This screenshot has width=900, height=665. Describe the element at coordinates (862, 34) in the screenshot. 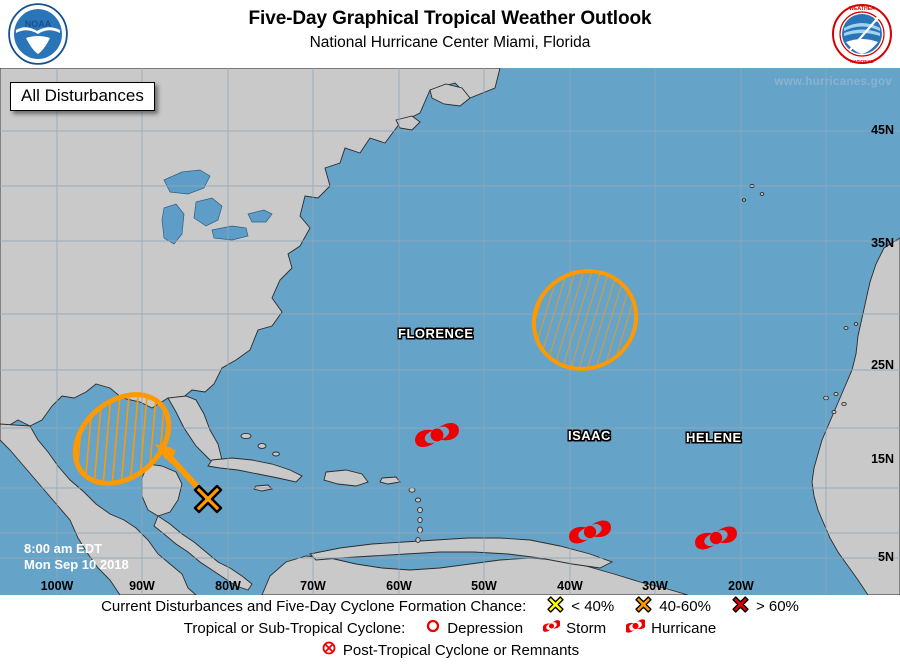

I see `national-weather-service-logo: WEATHER NATIONAL` at that location.